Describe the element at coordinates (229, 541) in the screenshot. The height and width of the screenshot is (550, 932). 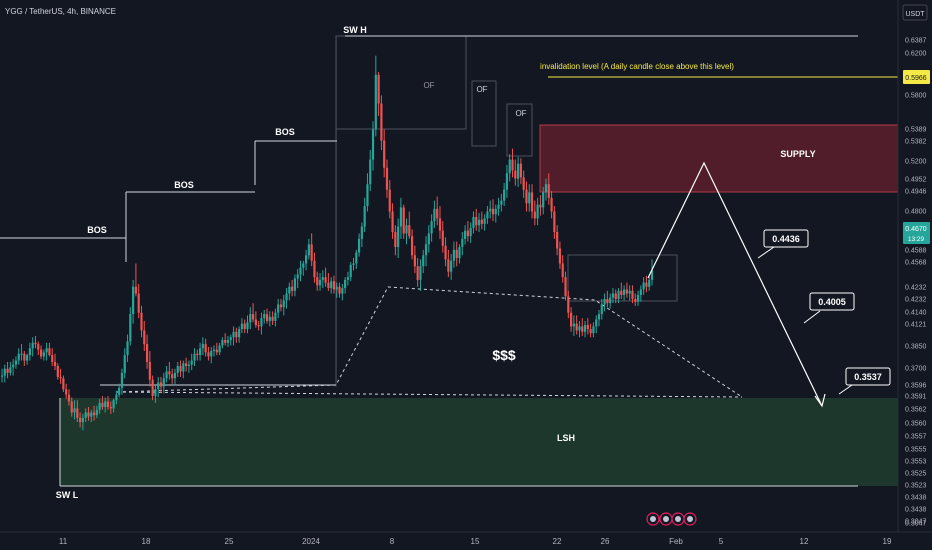
I see `time-tick-label: 25` at that location.